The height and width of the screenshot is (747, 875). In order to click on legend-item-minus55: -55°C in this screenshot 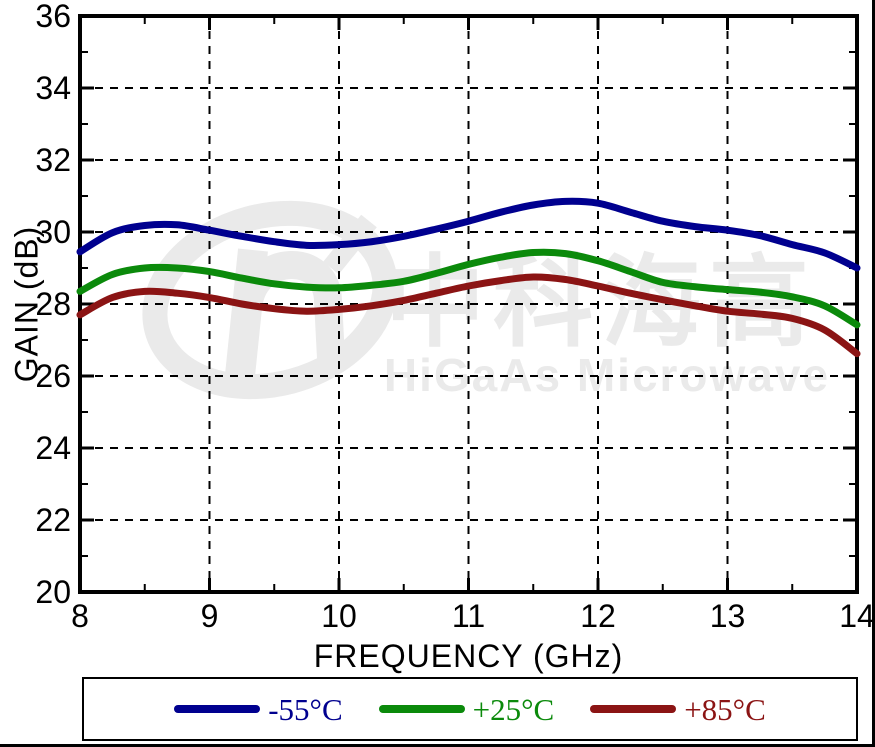, I will do `click(258, 709)`.